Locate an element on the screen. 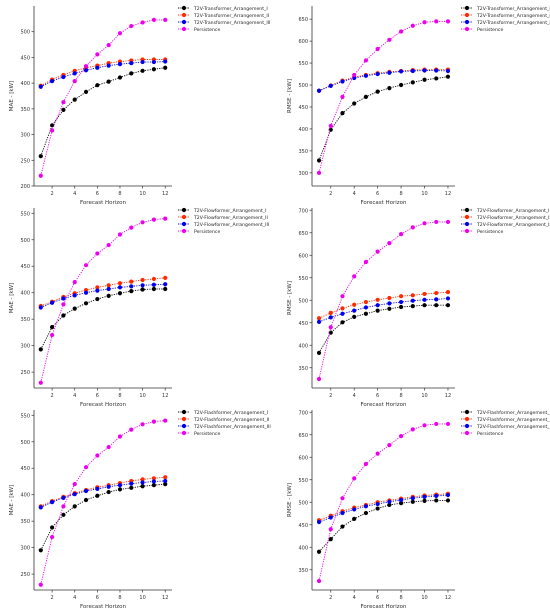  legend-entry: T2V-Flashformer_Arrangement_III is located at coordinates (224, 427).